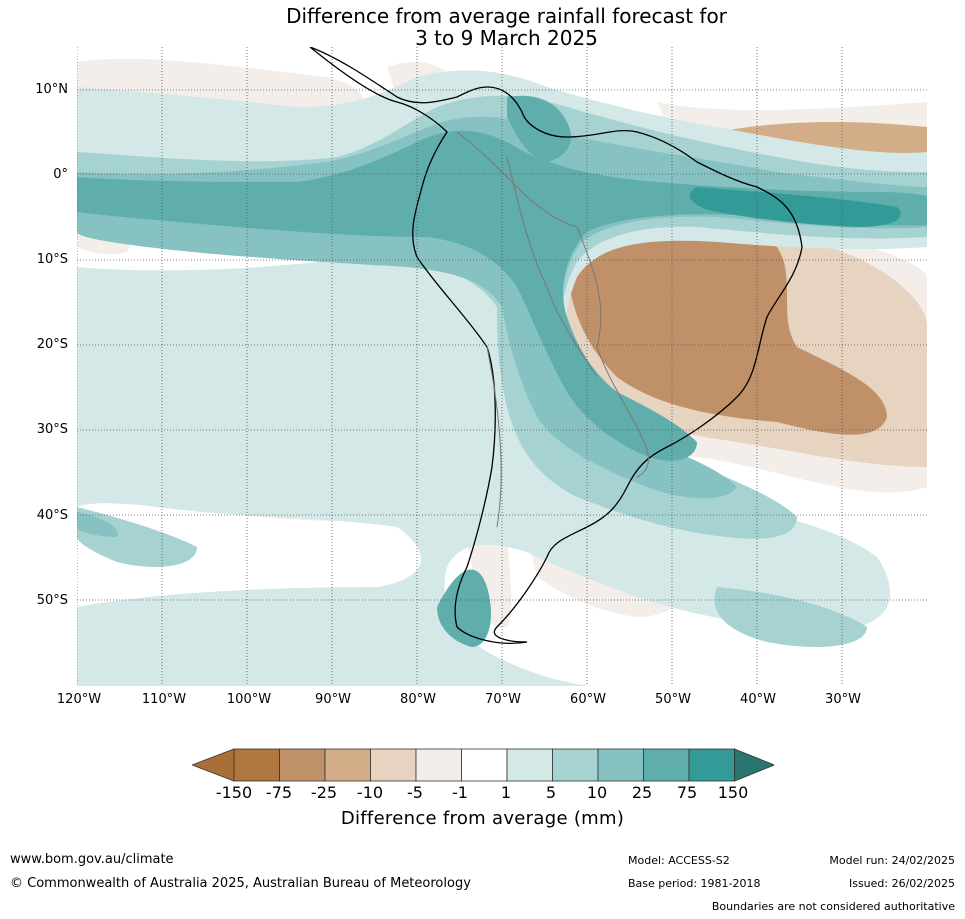 Image resolution: width=965 pixels, height=919 pixels. Describe the element at coordinates (551, 792) in the screenshot. I see `colorbar-tick: 5` at that location.